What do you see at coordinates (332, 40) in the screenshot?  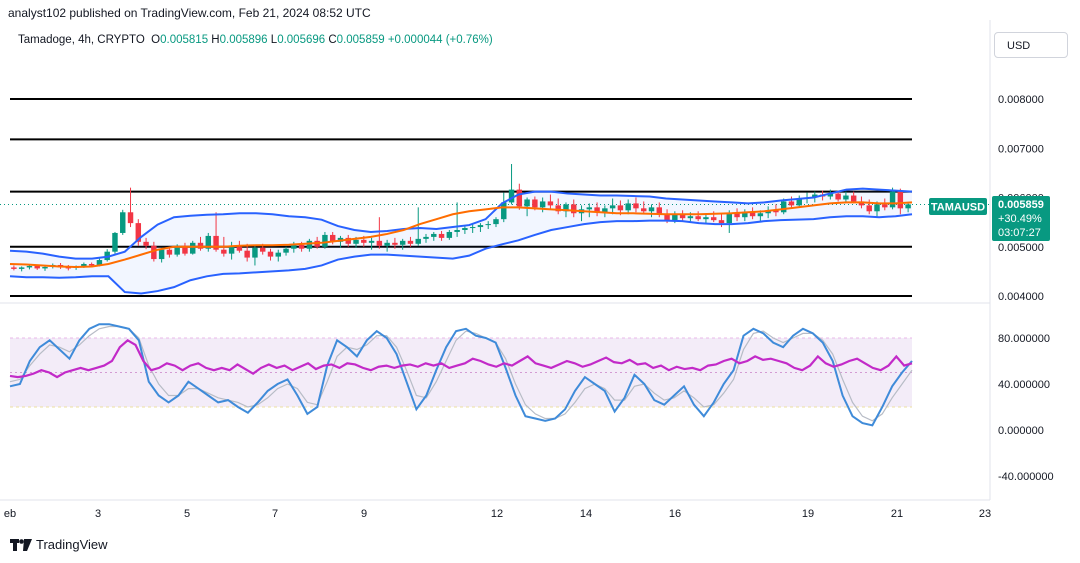 I see `close-label: C` at bounding box center [332, 40].